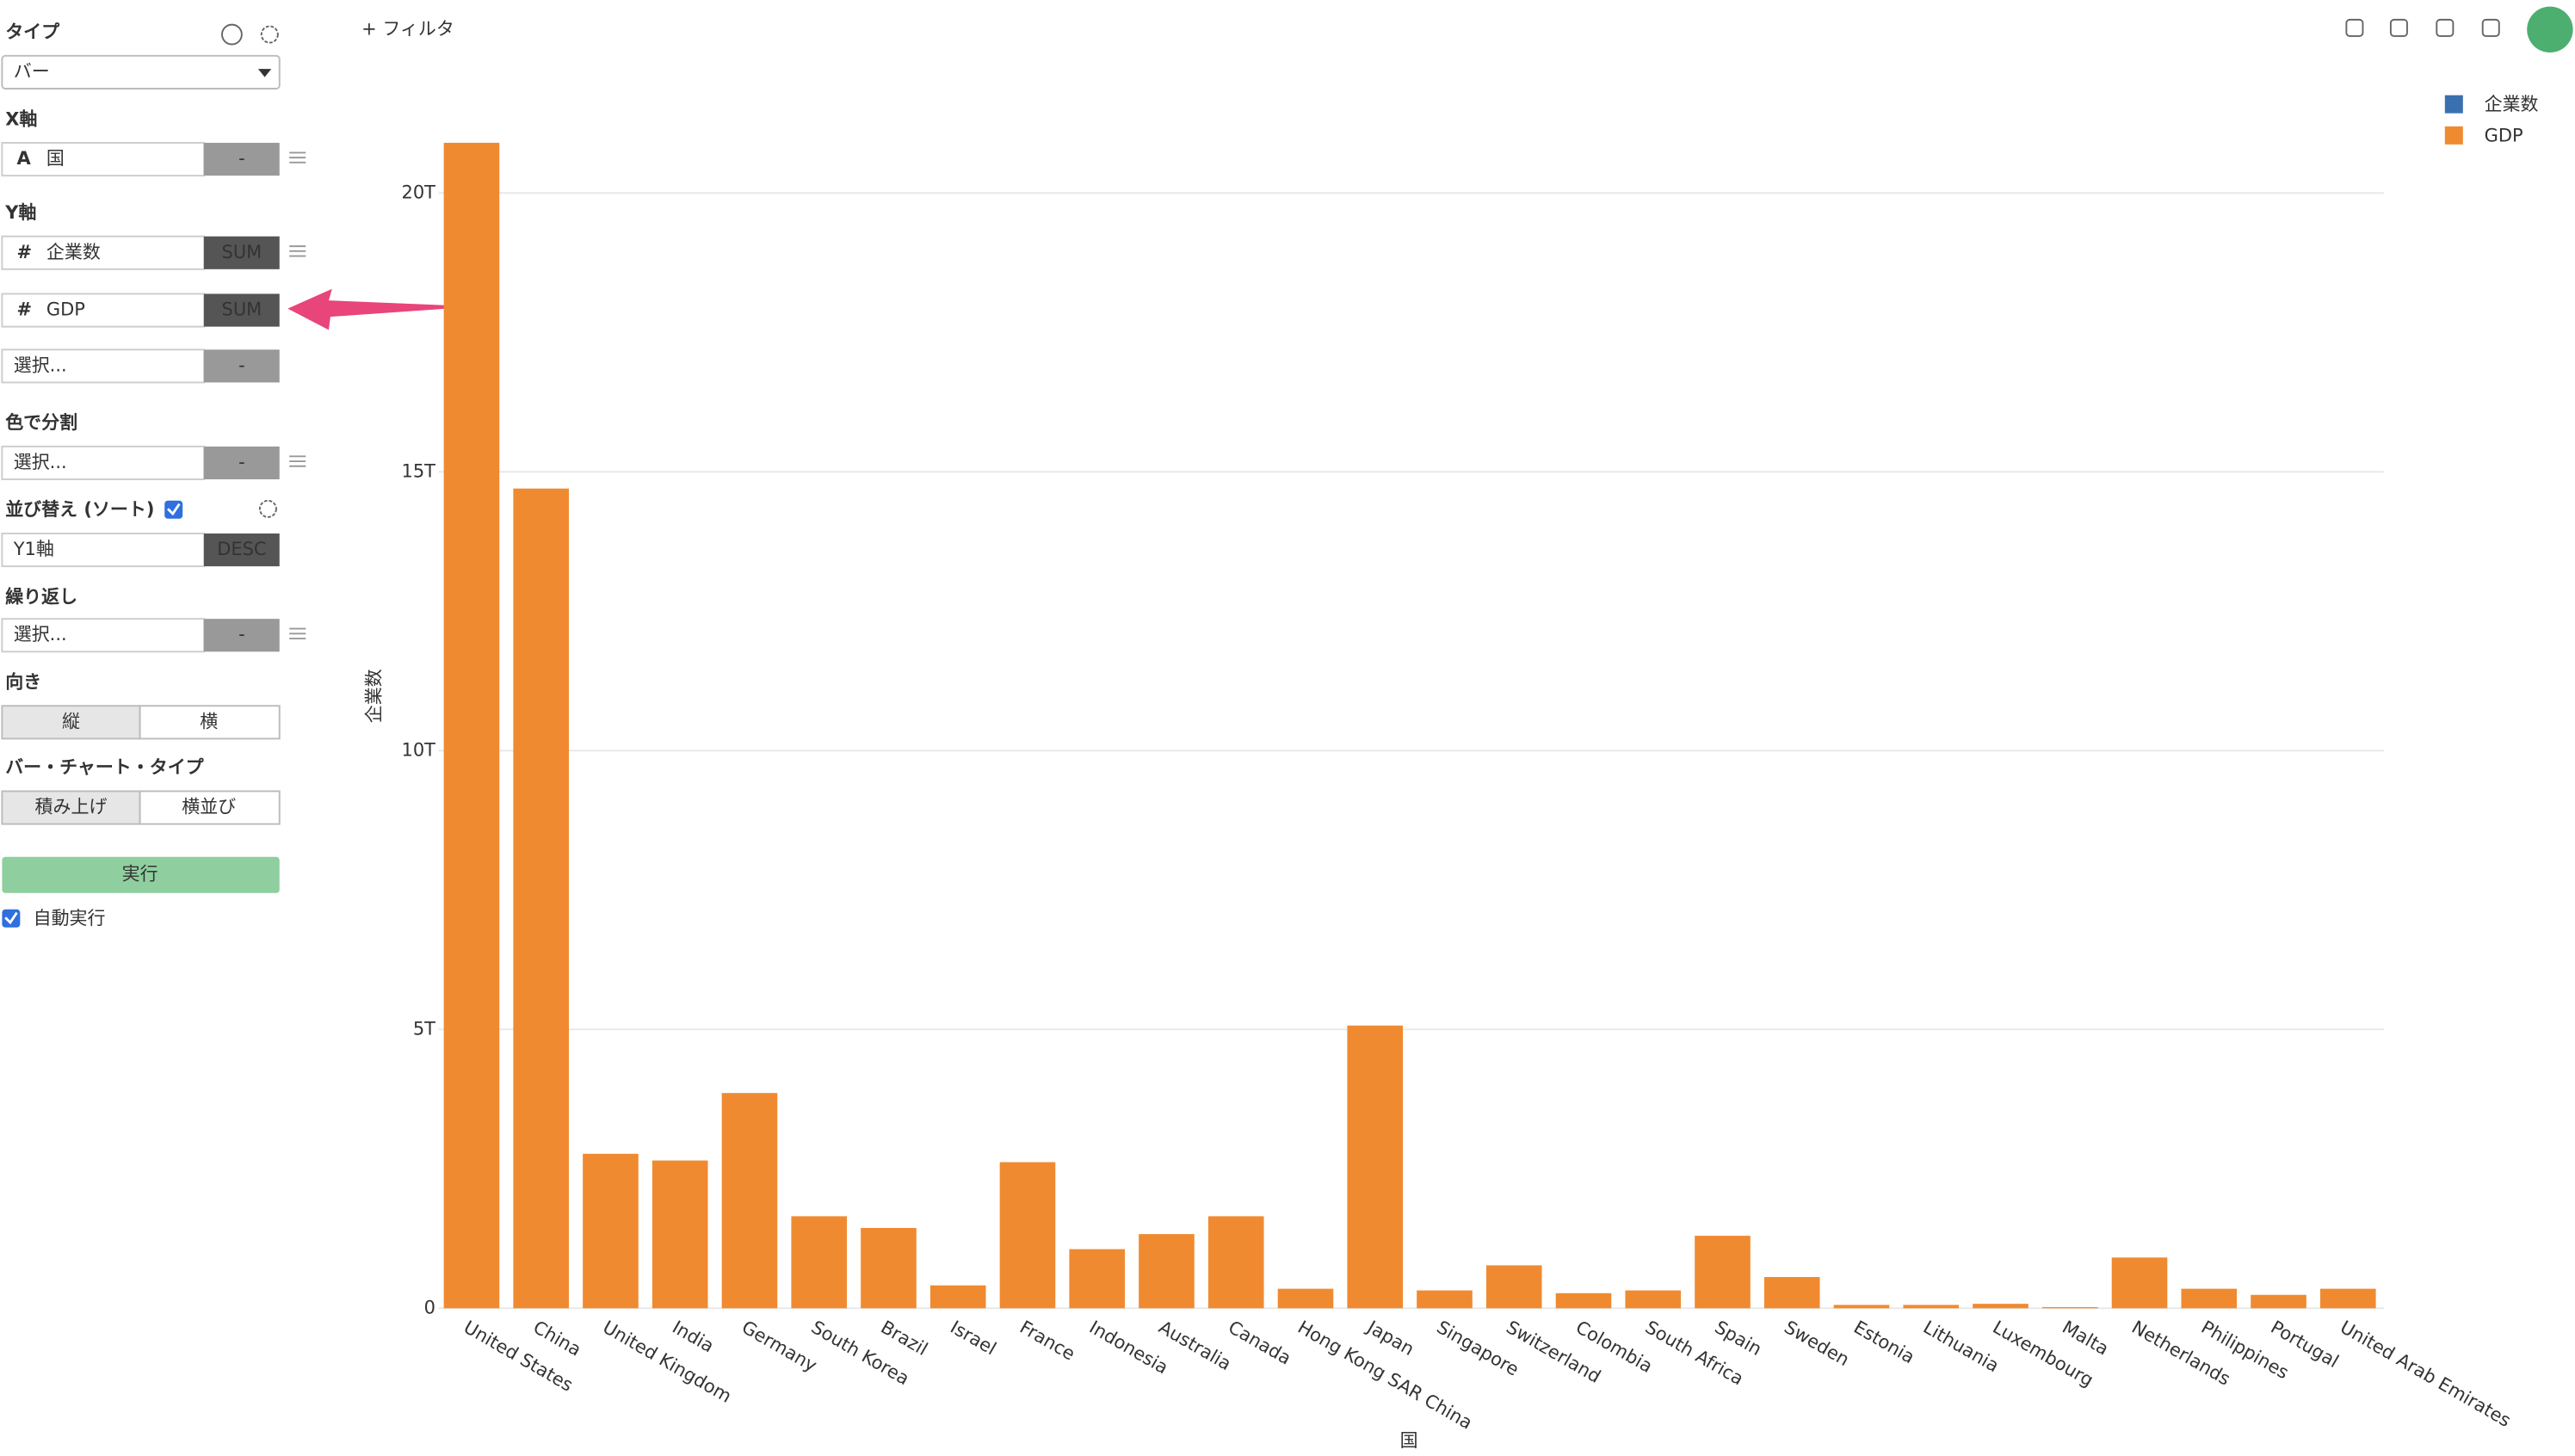  Describe the element at coordinates (232, 35) in the screenshot. I see `help-icon` at that location.